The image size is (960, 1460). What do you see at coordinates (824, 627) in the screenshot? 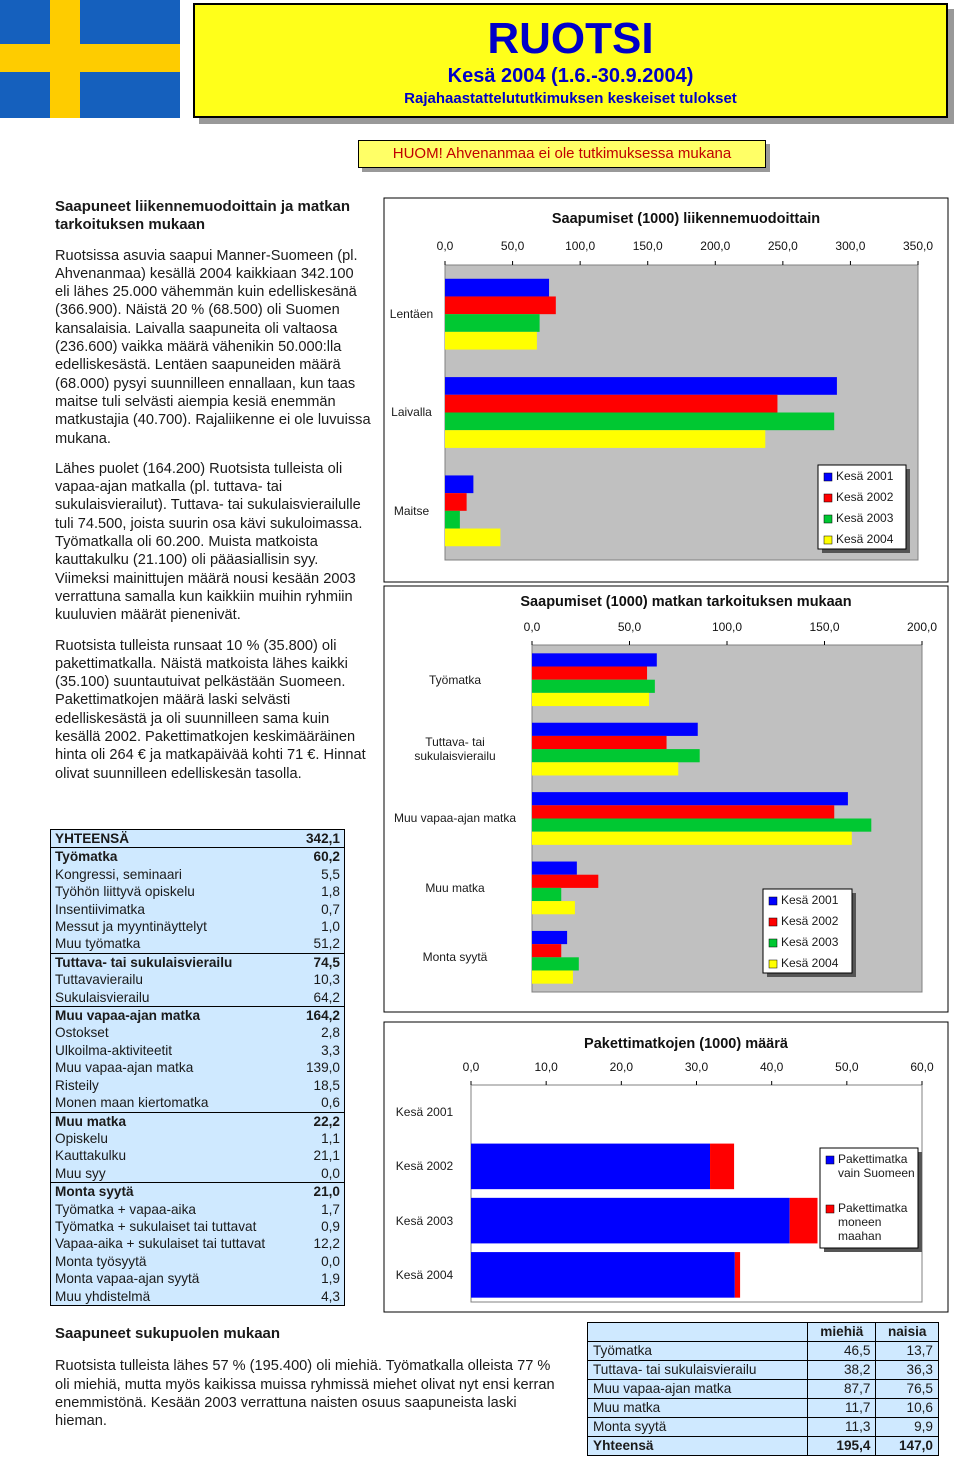
I see `x-tick-label: 150,0` at bounding box center [824, 627].